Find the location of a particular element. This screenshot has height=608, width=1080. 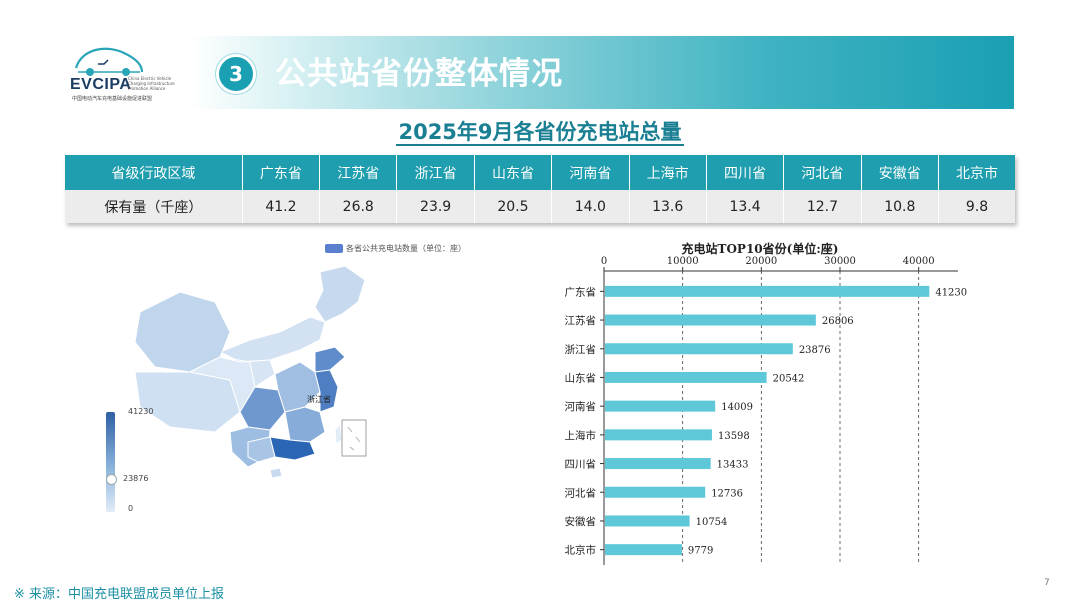

header-banner is located at coordinates (602, 72).